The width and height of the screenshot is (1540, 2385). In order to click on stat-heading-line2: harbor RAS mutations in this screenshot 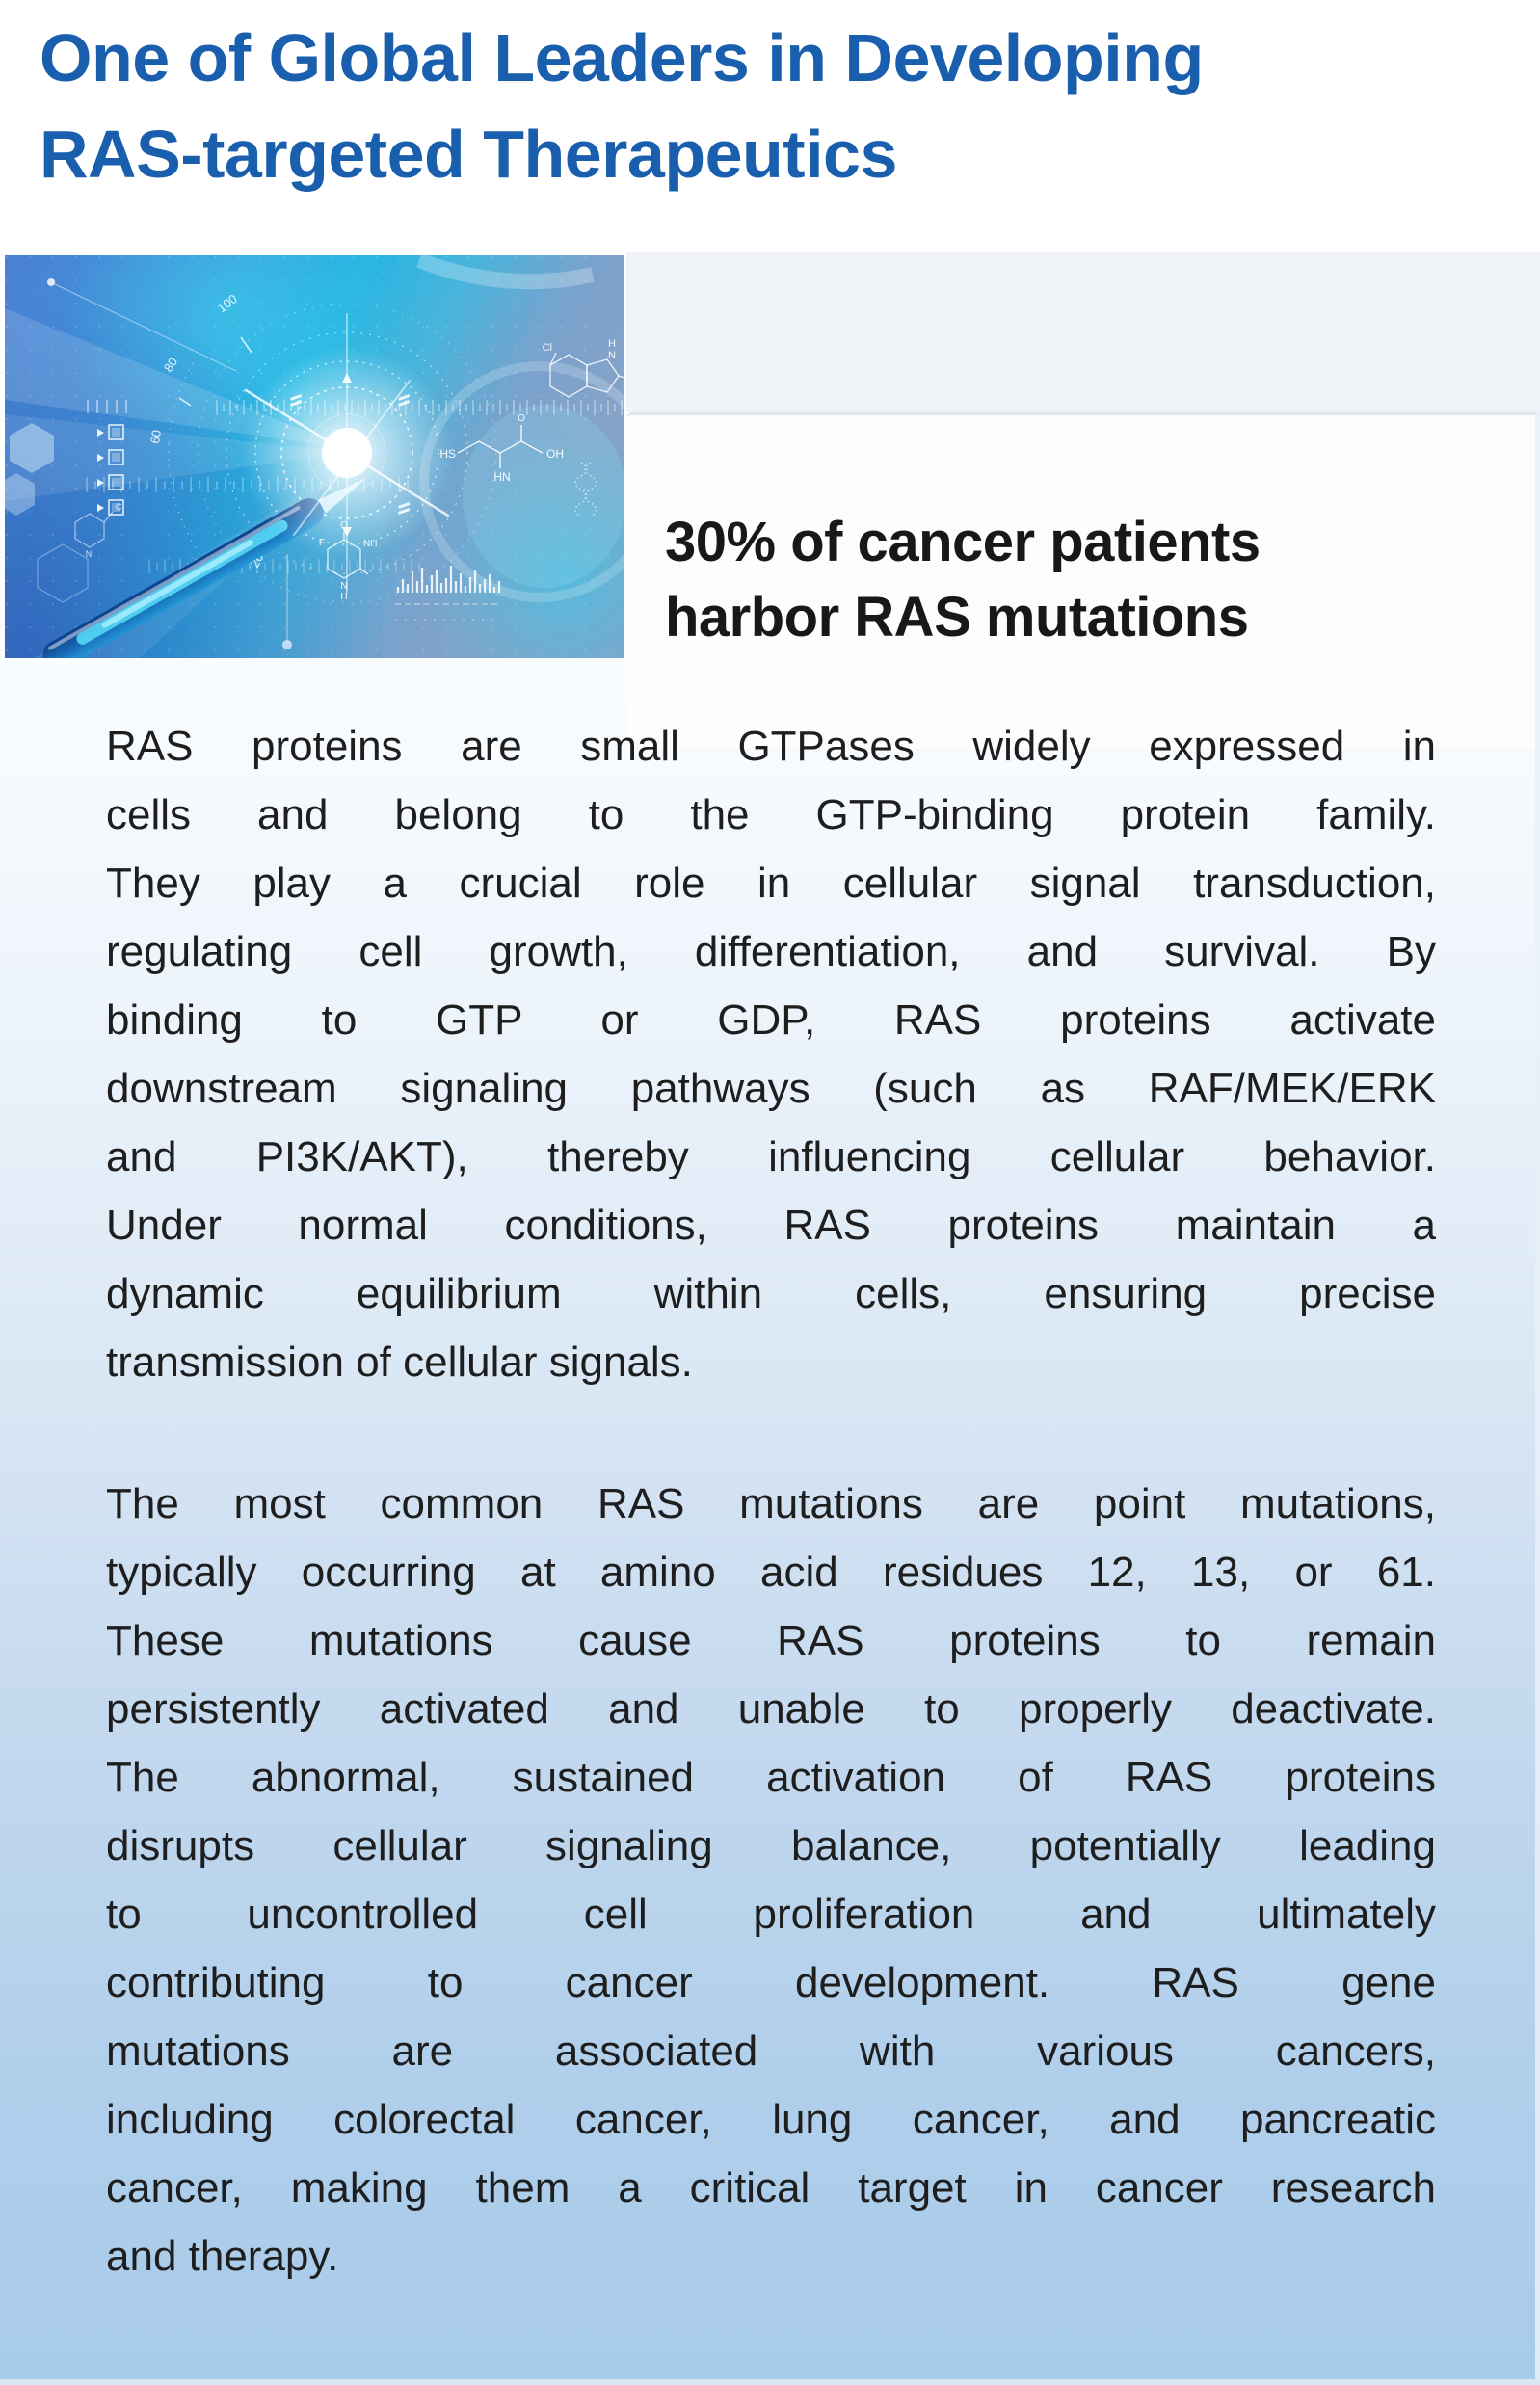, I will do `click(957, 617)`.